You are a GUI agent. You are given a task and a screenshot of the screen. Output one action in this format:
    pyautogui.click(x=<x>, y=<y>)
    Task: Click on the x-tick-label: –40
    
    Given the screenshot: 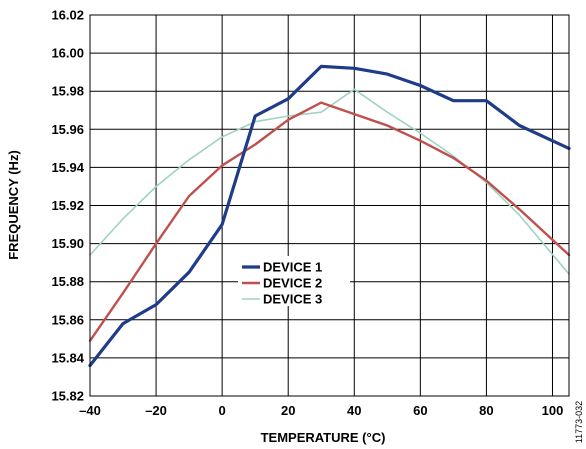 What is the action you would take?
    pyautogui.click(x=90, y=410)
    